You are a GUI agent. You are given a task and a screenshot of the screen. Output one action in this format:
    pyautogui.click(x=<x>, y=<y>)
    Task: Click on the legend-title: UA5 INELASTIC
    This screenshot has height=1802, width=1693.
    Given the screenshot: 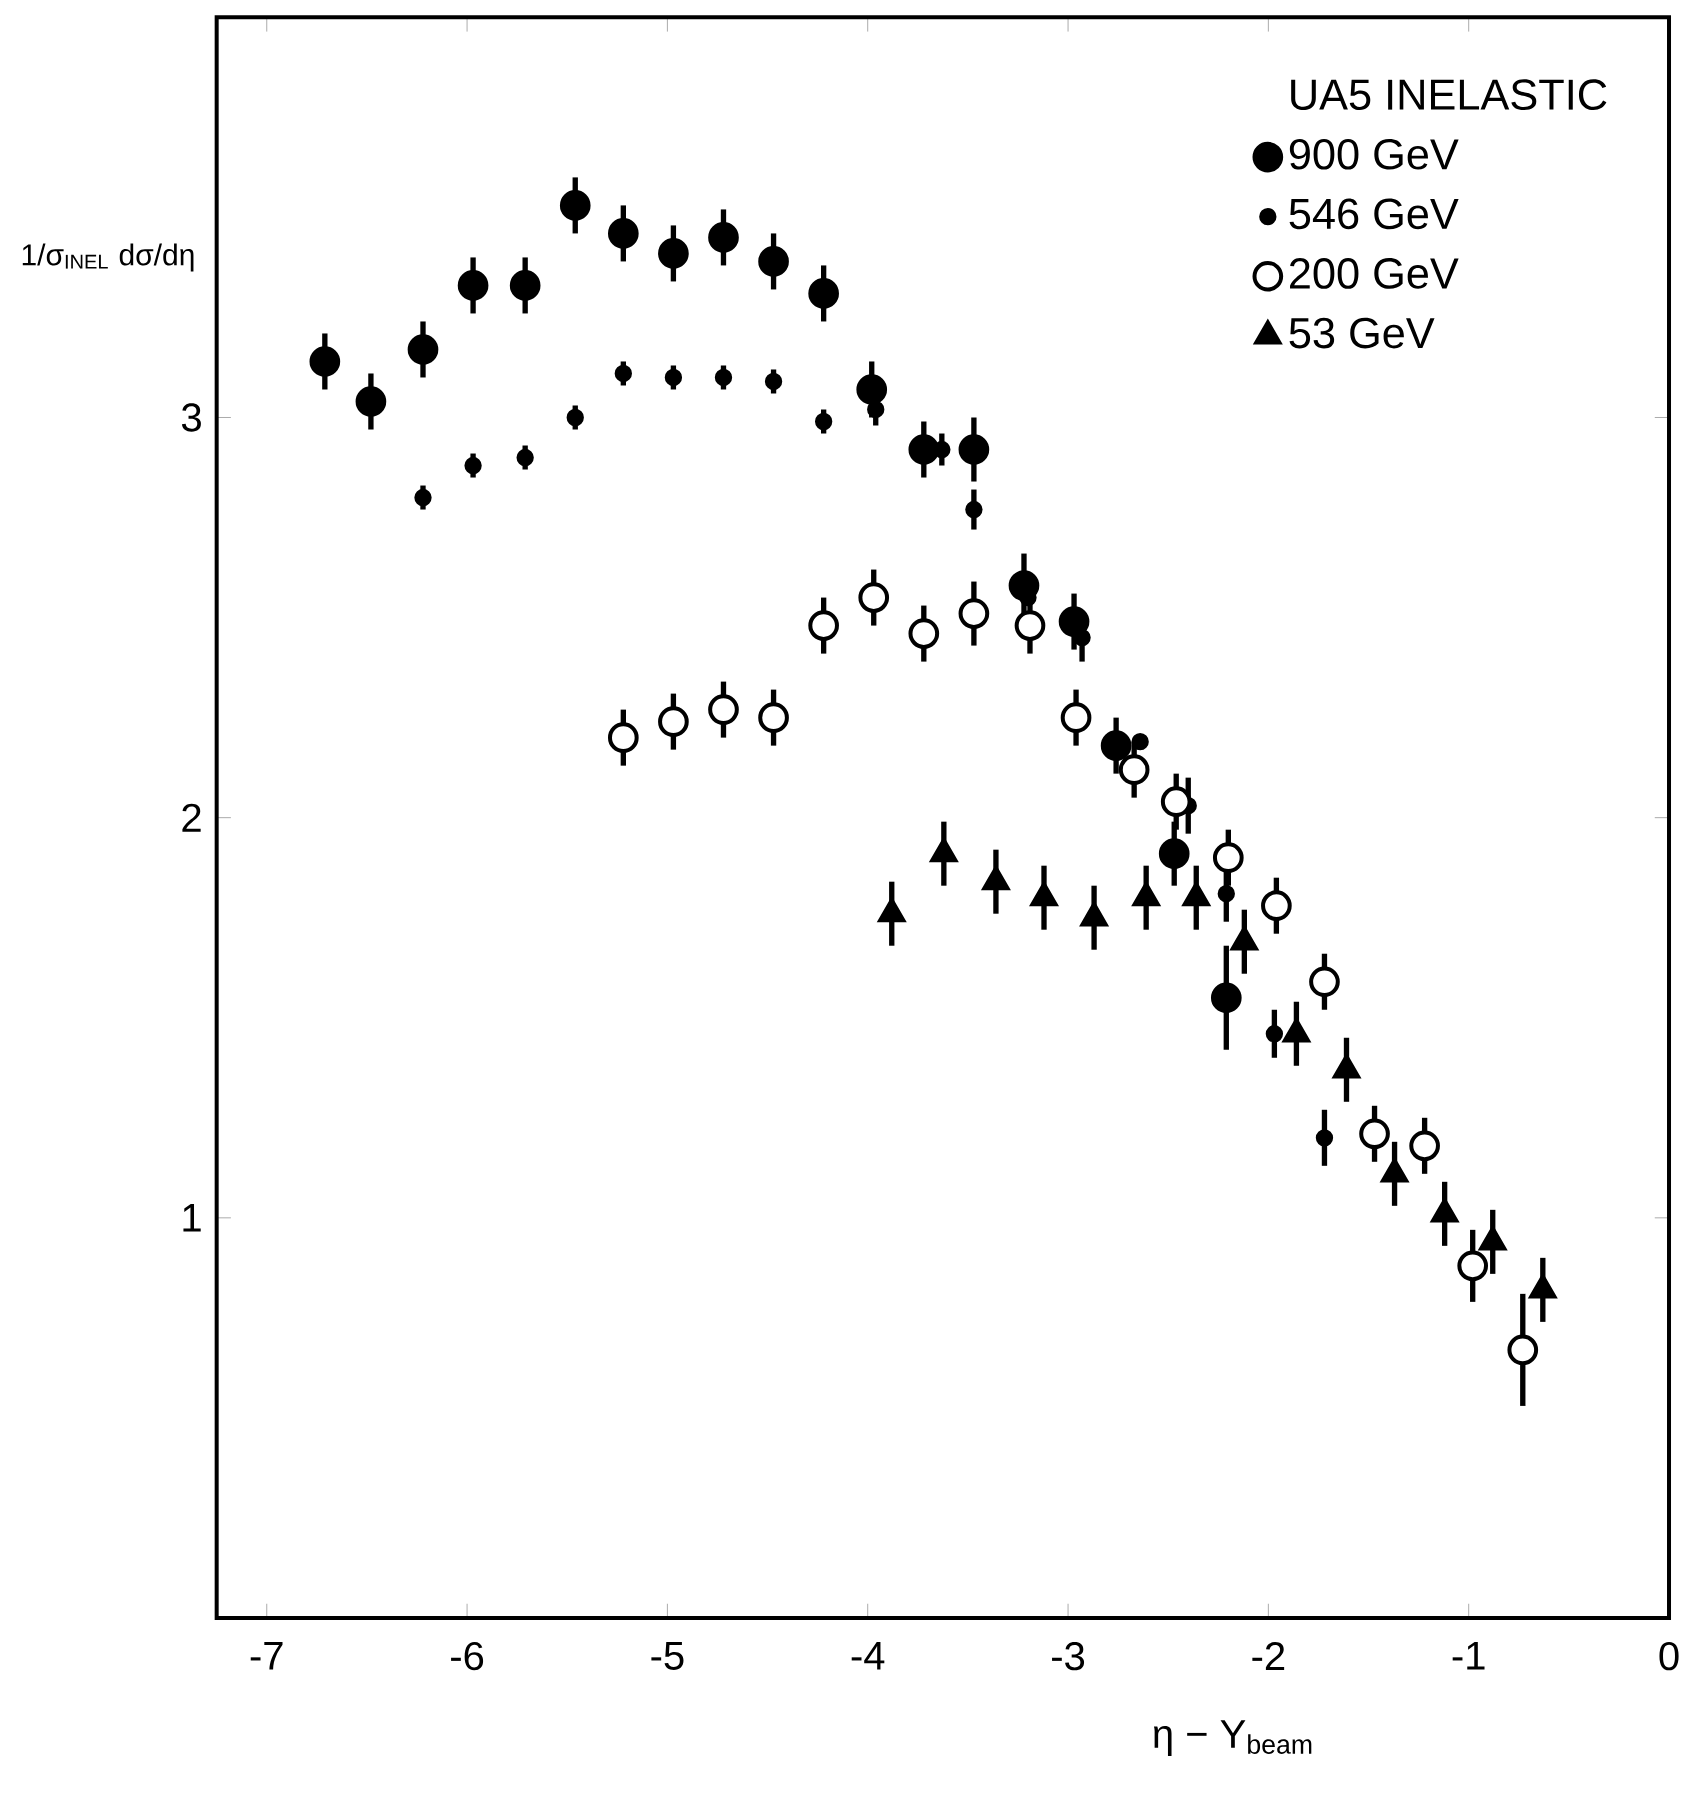 What is the action you would take?
    pyautogui.click(x=1448, y=95)
    